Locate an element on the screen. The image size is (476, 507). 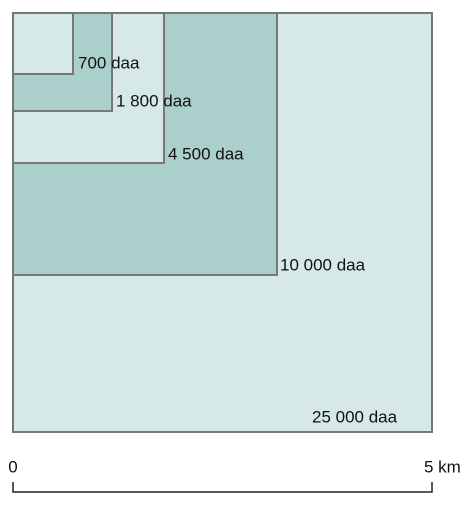
area-label: 10 000 daa is located at coordinates (323, 264).